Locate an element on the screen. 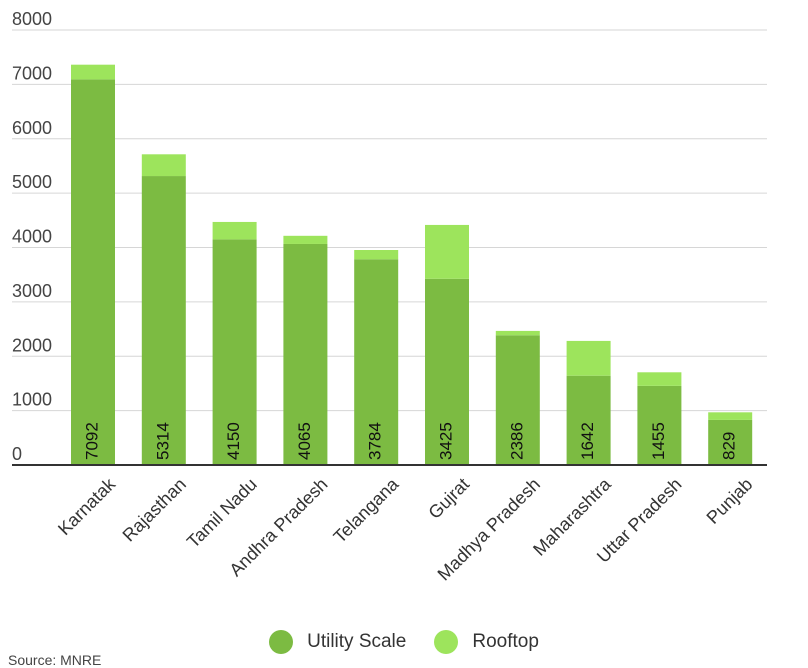 This screenshot has width=808, height=668. y-tick-label-1000: 1000 is located at coordinates (32, 400).